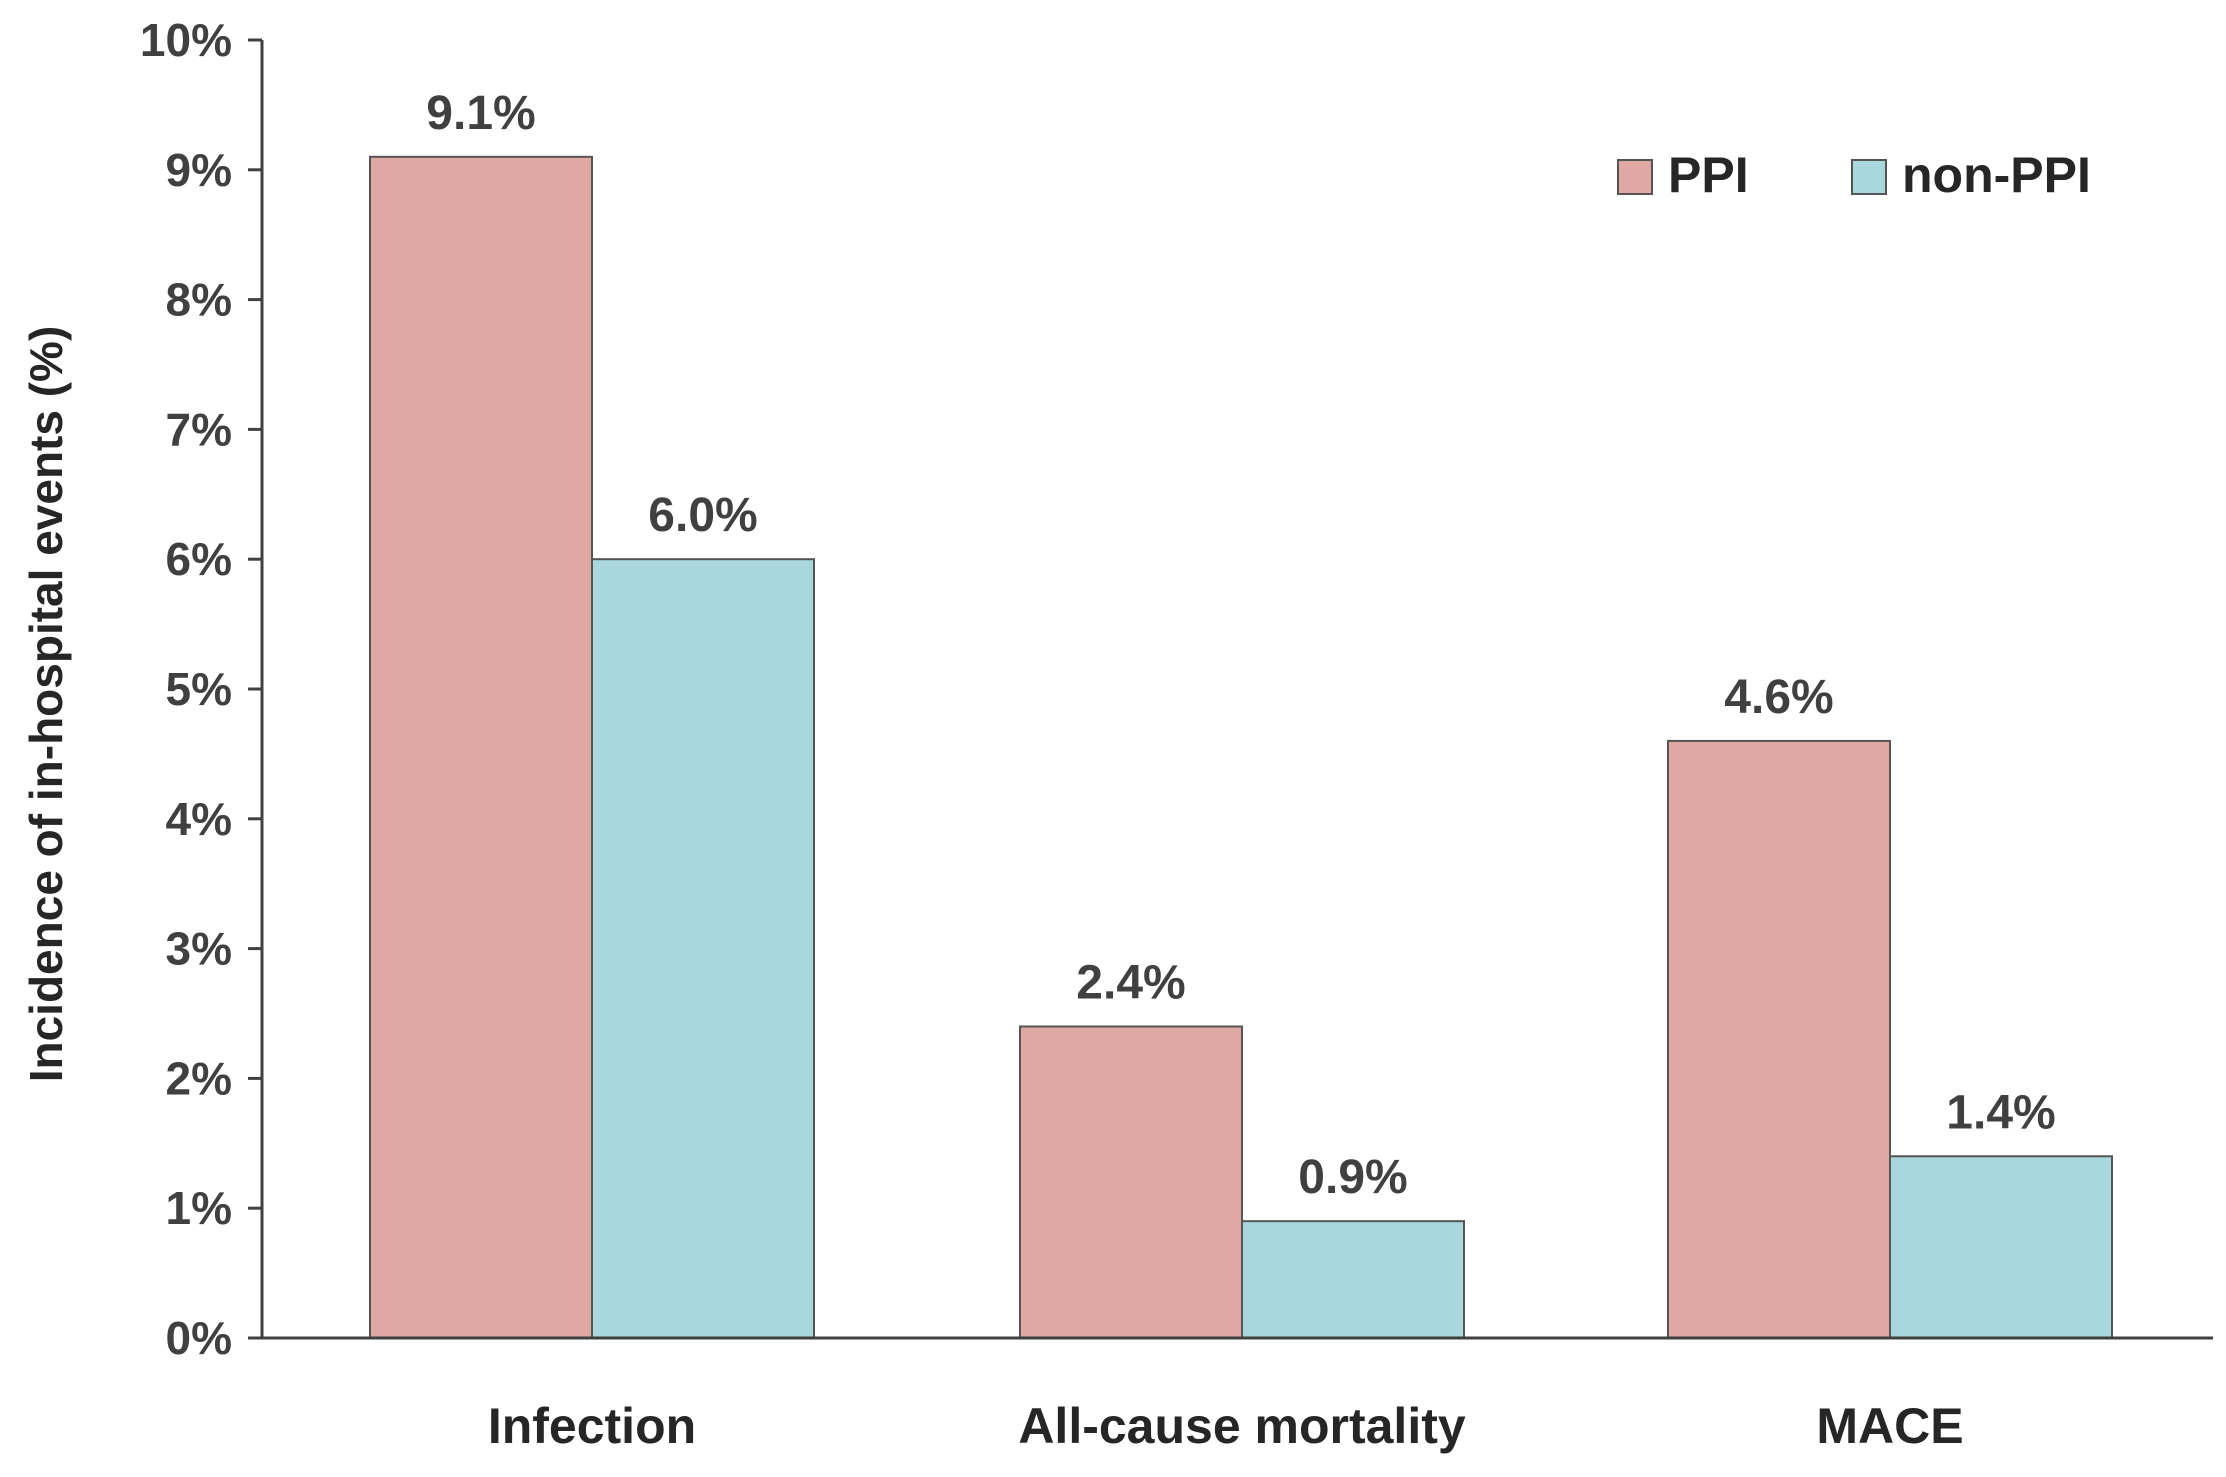 This screenshot has height=1477, width=2226. I want to click on bar-non-ppi-infection, so click(703, 948).